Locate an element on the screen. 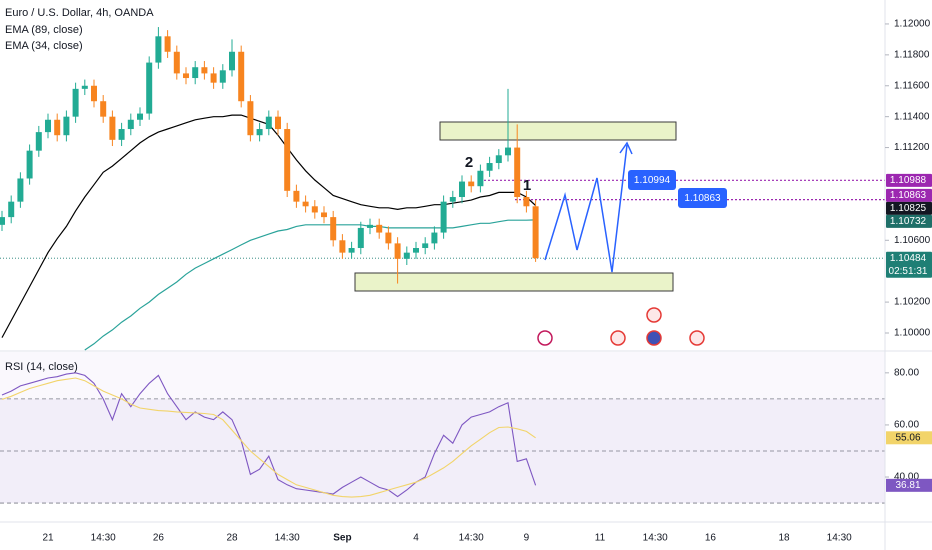 This screenshot has width=932, height=550. y-tick-label: 1.11600 is located at coordinates (912, 85).